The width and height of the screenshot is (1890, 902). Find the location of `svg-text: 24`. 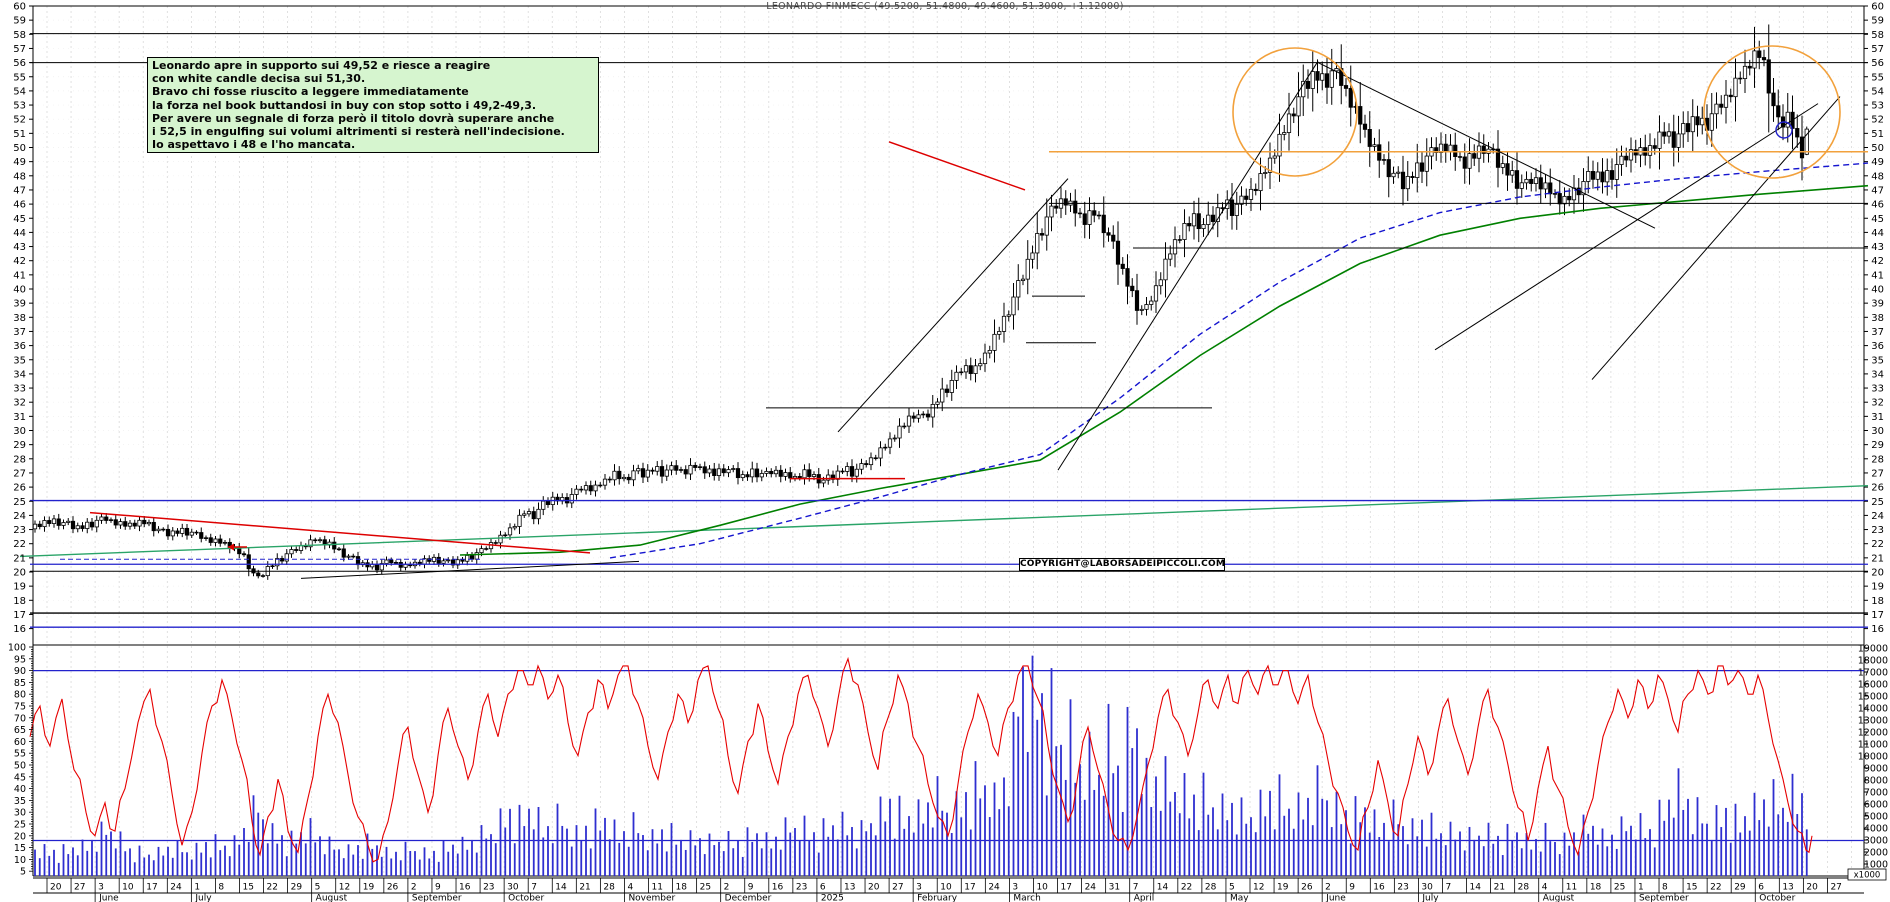

svg-text: 24 is located at coordinates (19, 516).